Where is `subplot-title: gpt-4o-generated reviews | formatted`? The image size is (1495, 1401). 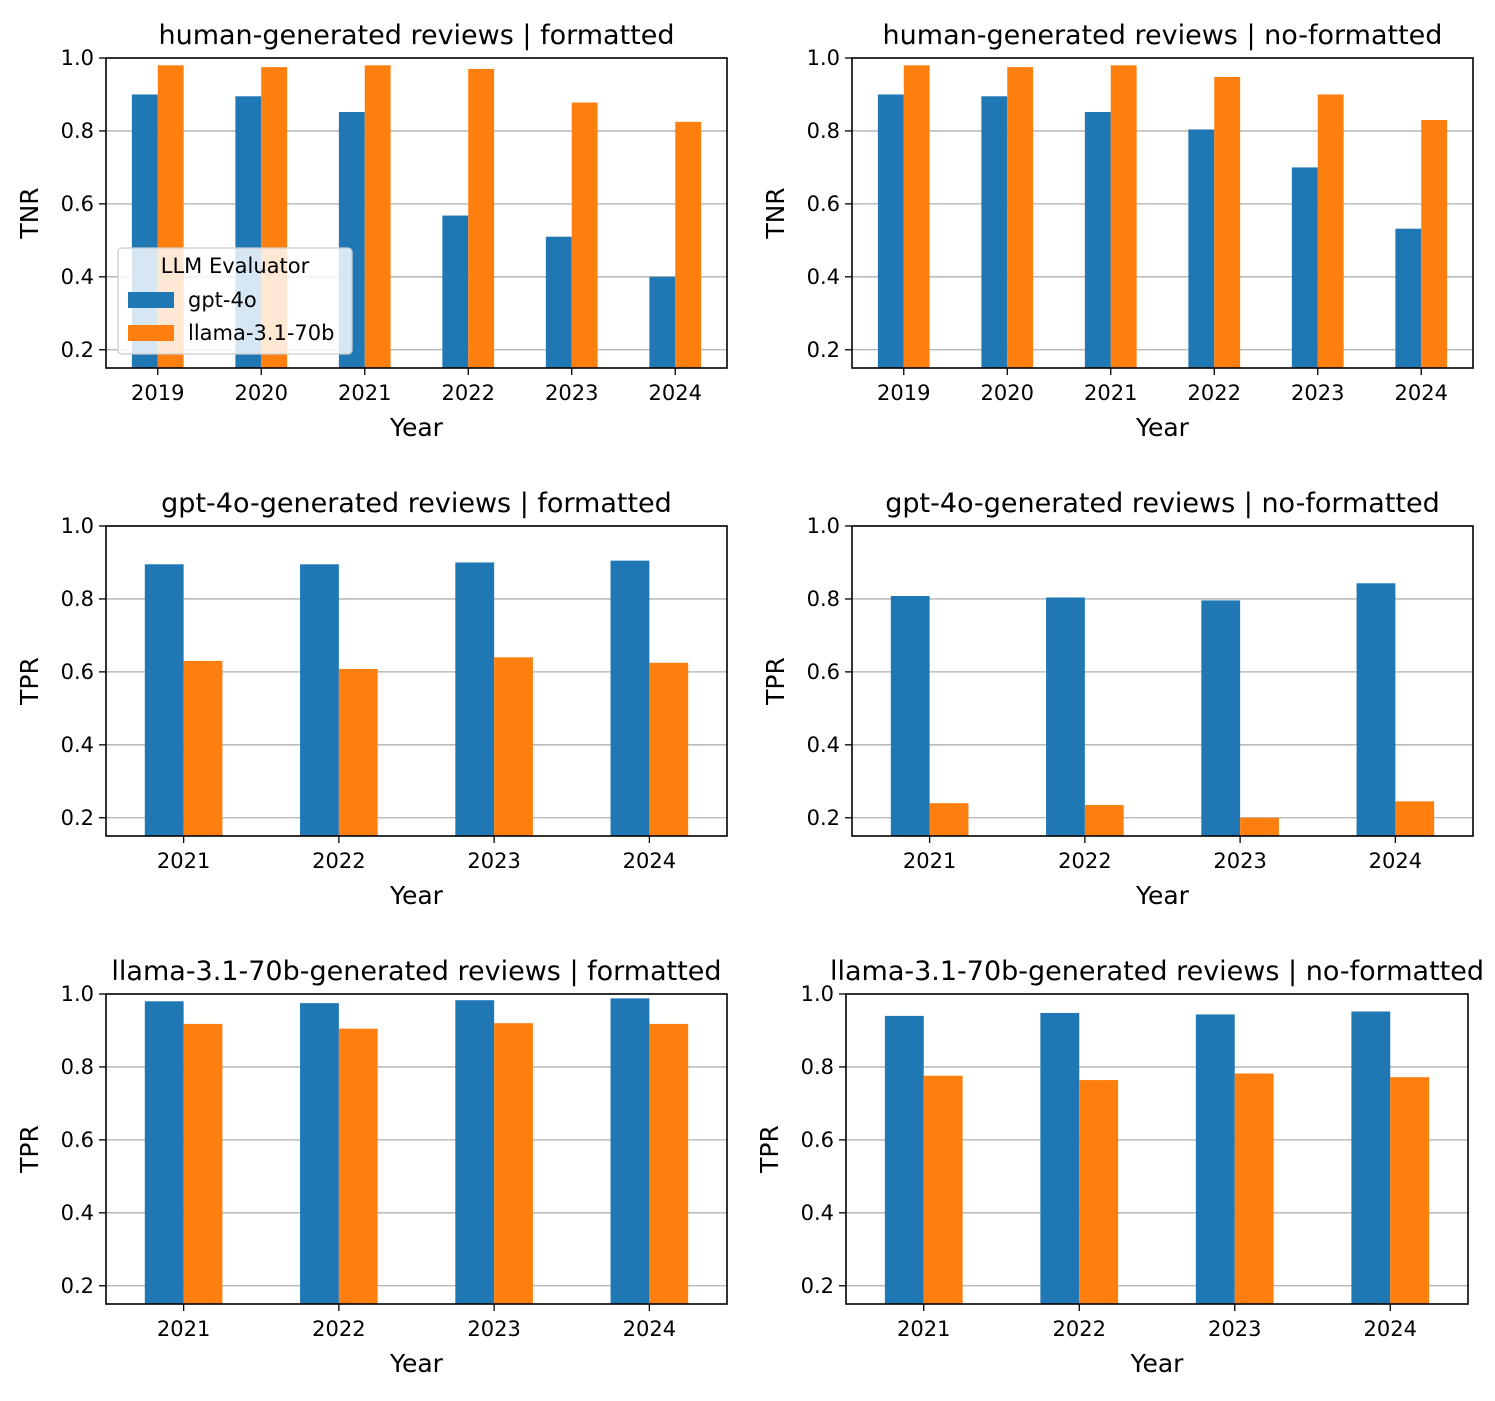
subplot-title: gpt-4o-generated reviews | formatted is located at coordinates (416, 503).